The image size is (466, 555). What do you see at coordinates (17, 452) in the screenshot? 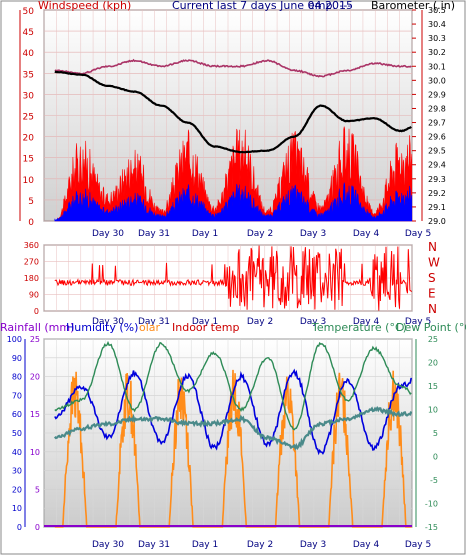
I see `humidity-tick-label: 40` at bounding box center [17, 452].